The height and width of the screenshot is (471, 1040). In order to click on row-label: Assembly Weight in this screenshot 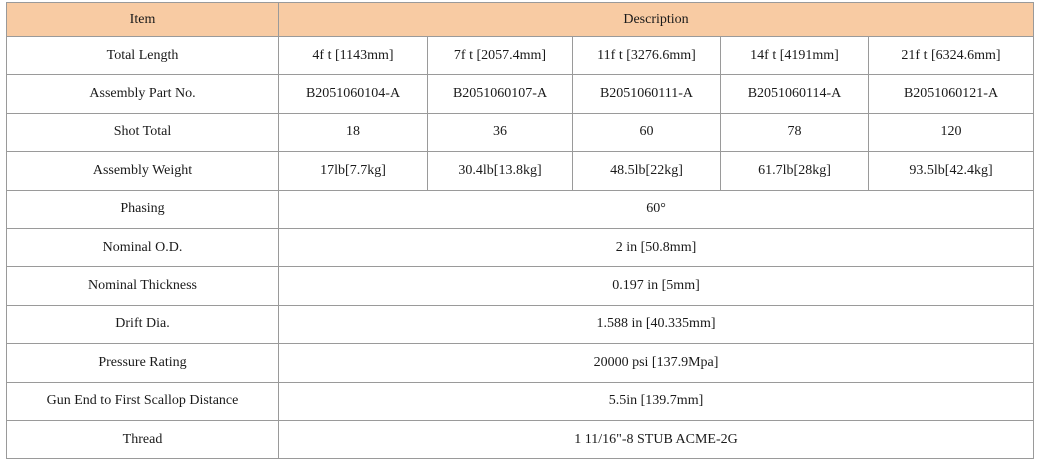, I will do `click(142, 171)`.